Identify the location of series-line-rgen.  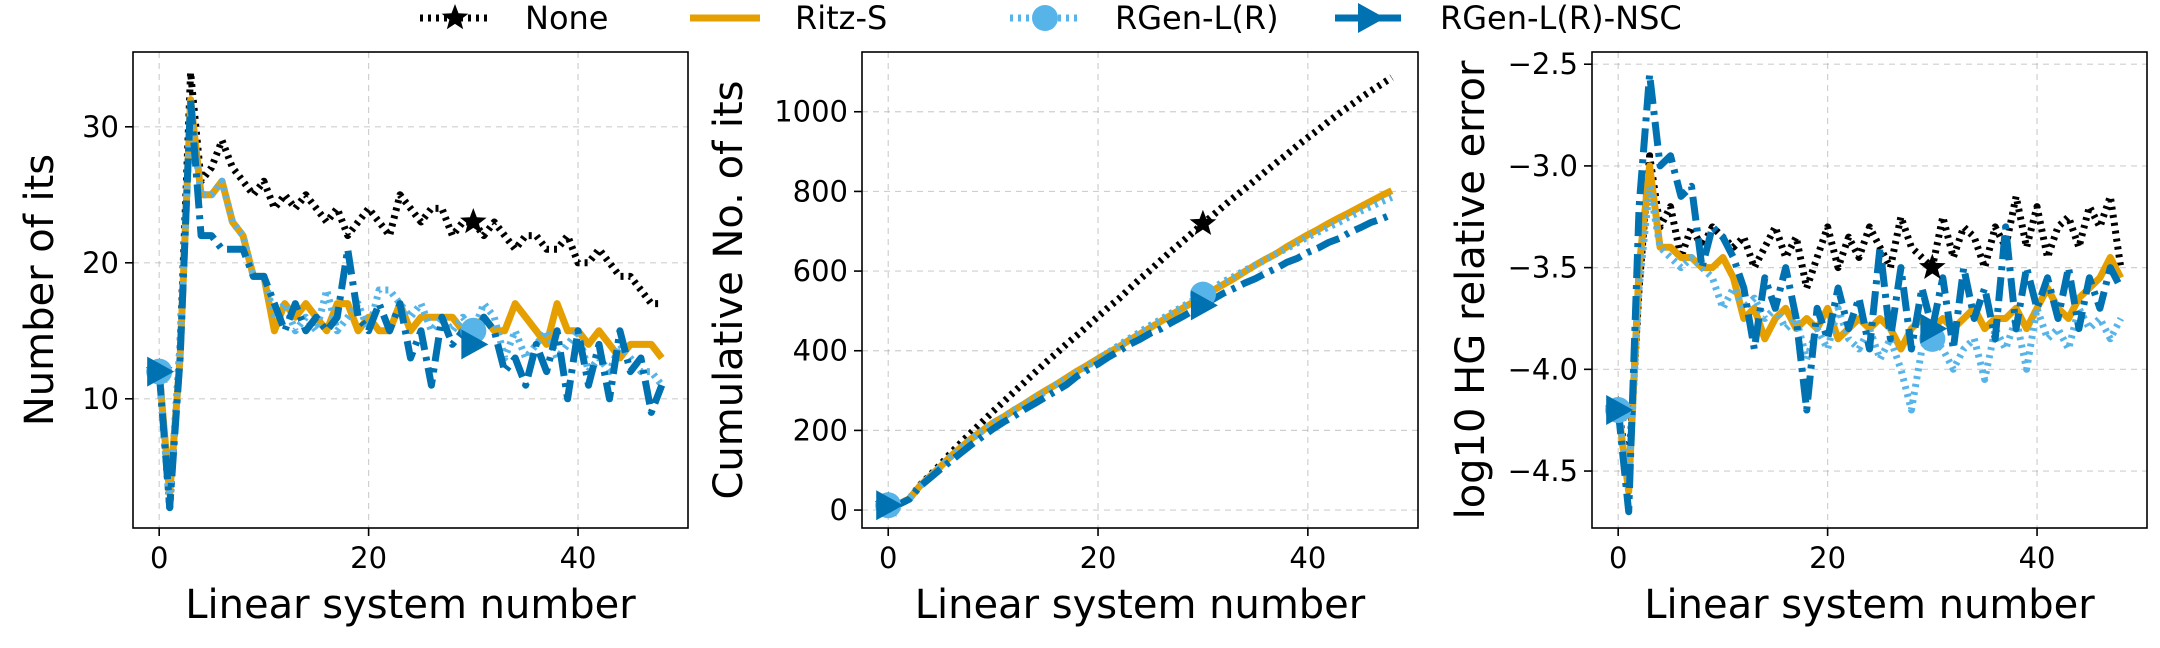
(1140, 351).